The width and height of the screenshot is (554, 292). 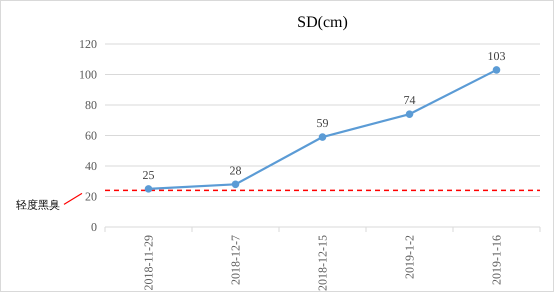 What do you see at coordinates (91, 135) in the screenshot?
I see `y-tick-label: 60` at bounding box center [91, 135].